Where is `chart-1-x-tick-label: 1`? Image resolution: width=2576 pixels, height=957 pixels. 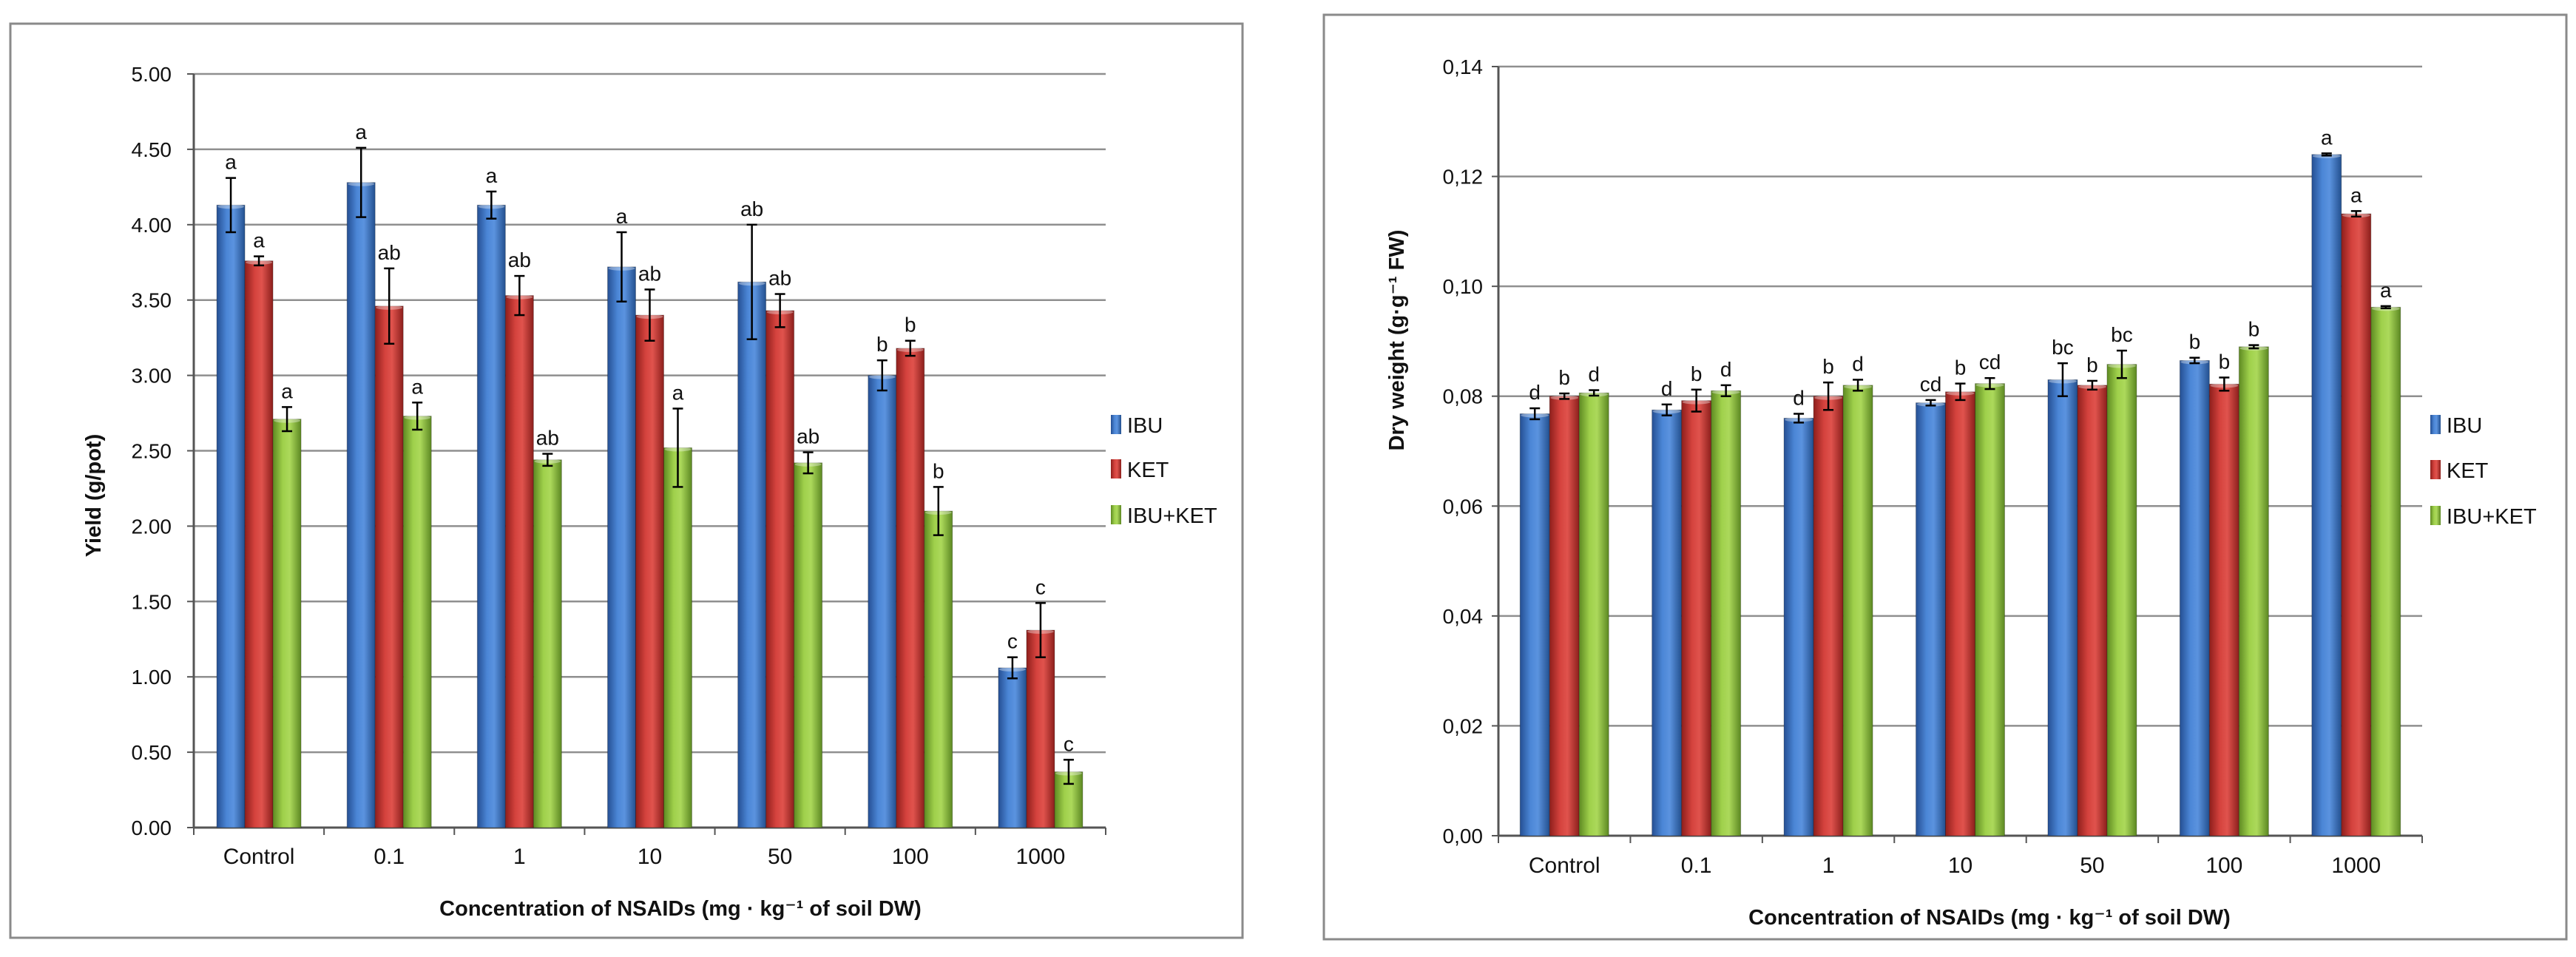 chart-1-x-tick-label: 1 is located at coordinates (519, 857).